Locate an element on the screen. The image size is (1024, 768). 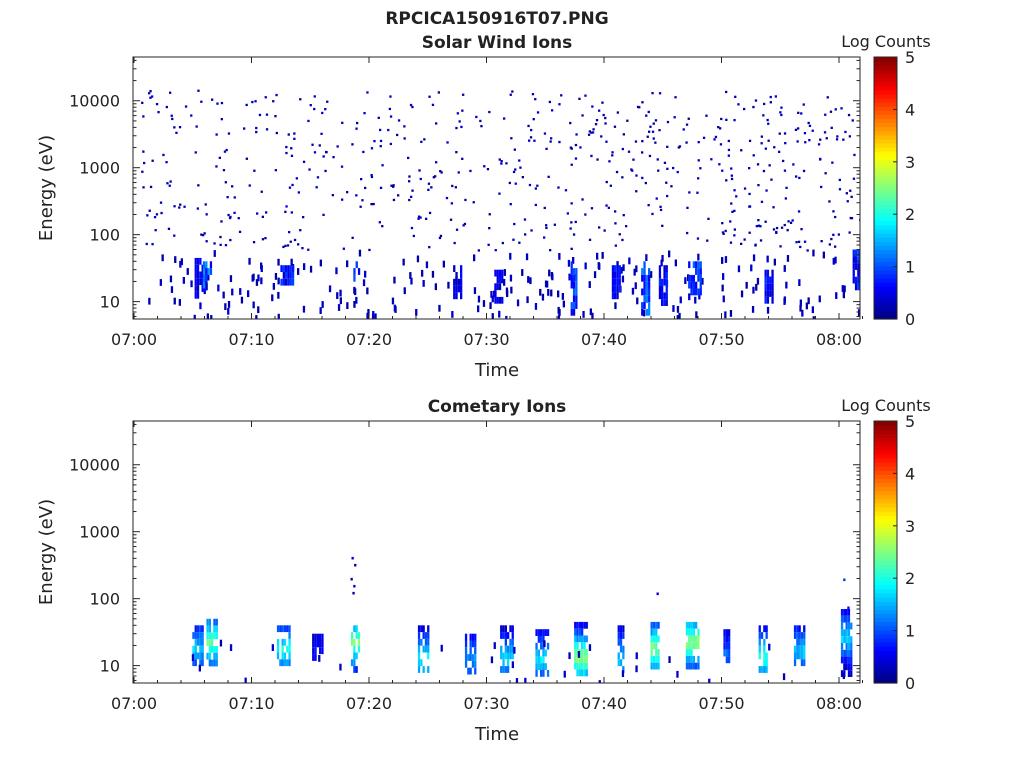
colorbar-tick-label: 3 is located at coordinates (910, 526).